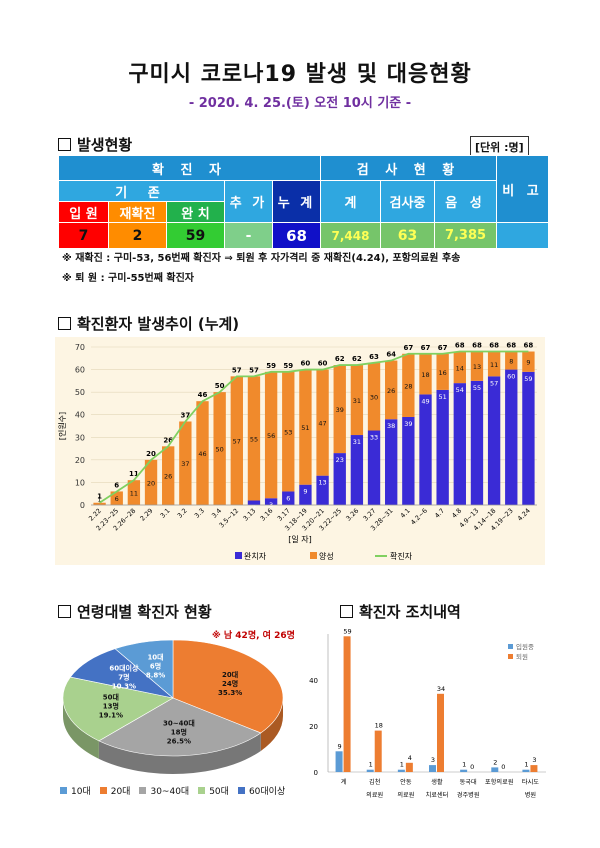  What do you see at coordinates (230, 693) in the screenshot?
I see `pie-label: 35.3%` at bounding box center [230, 693].